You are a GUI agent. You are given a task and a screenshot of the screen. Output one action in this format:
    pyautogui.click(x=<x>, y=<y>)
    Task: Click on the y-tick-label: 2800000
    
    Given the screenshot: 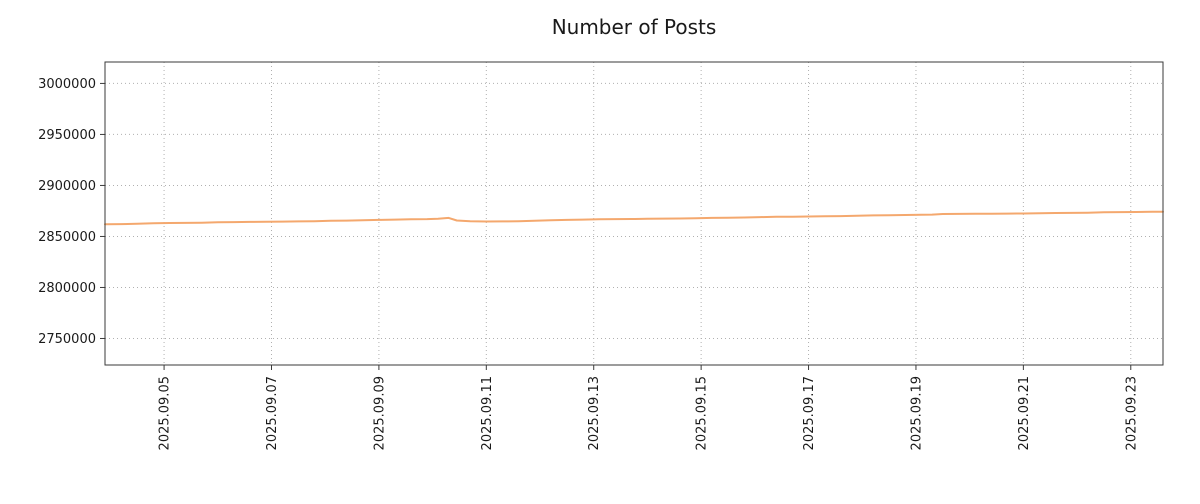 What is the action you would take?
    pyautogui.click(x=67, y=288)
    